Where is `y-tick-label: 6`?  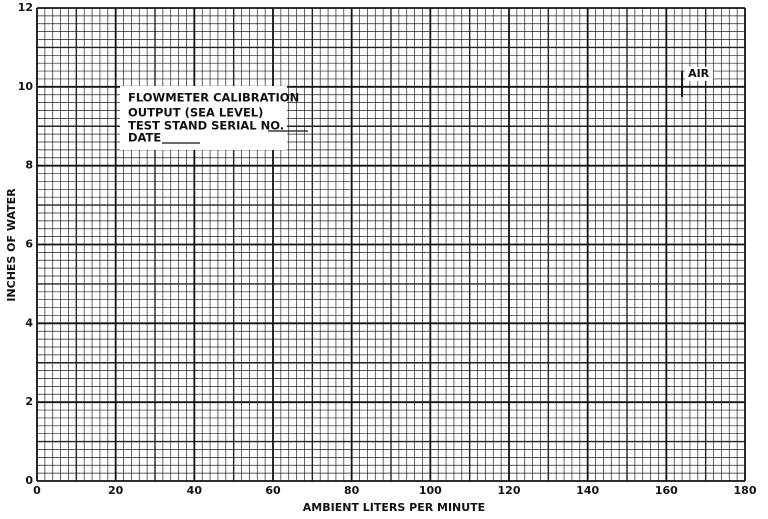
y-tick-label: 6 is located at coordinates (29, 244).